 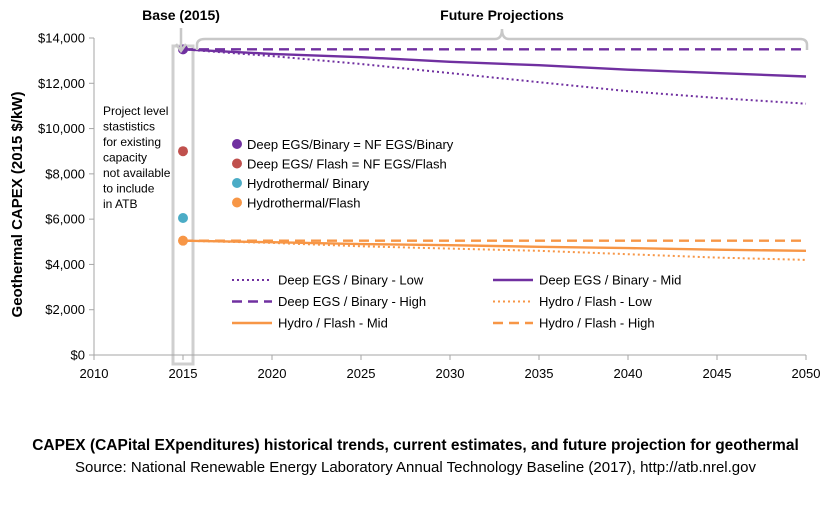 I want to click on x-tick-label: 2050, so click(x=806, y=373).